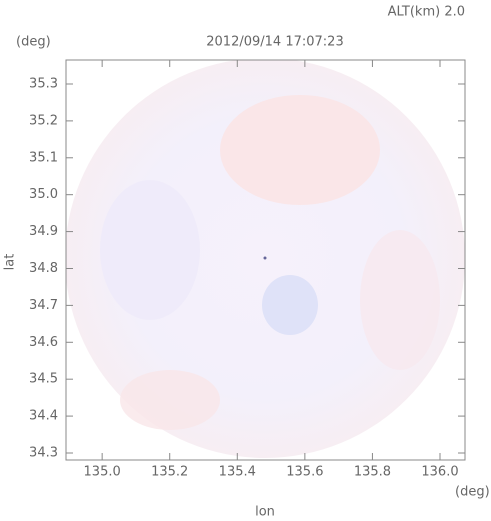 This screenshot has width=491, height=521. What do you see at coordinates (274, 42) in the screenshot?
I see `chart-title: 2012/09/14 17:07:23` at bounding box center [274, 42].